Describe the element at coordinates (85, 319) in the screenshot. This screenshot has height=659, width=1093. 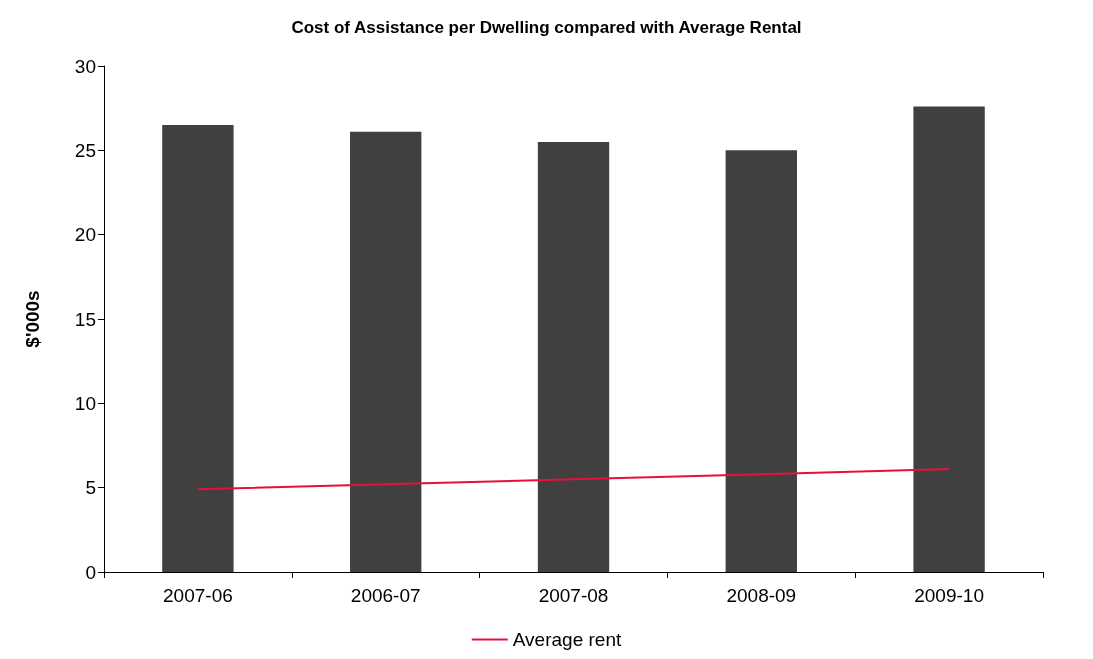
I see `y-tick-label: 15` at that location.